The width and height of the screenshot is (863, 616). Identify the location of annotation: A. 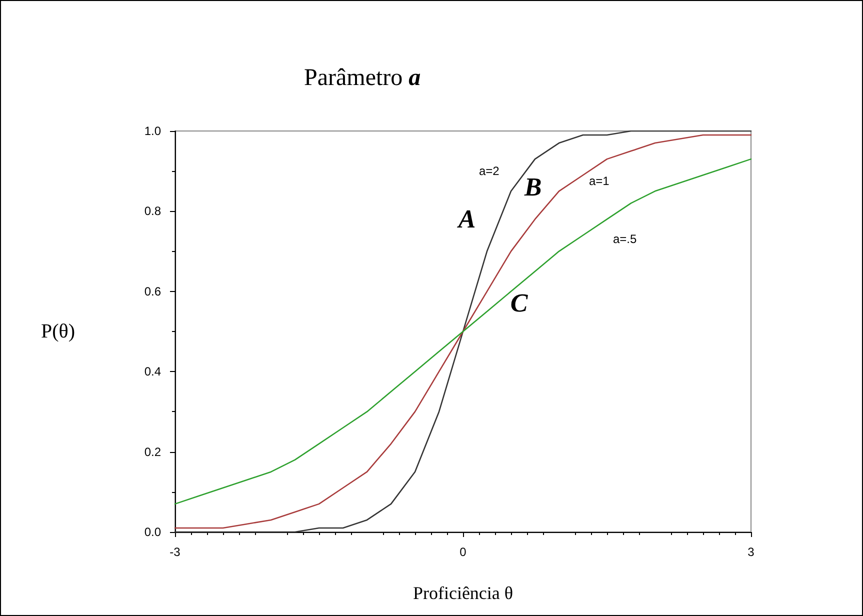
(466, 219).